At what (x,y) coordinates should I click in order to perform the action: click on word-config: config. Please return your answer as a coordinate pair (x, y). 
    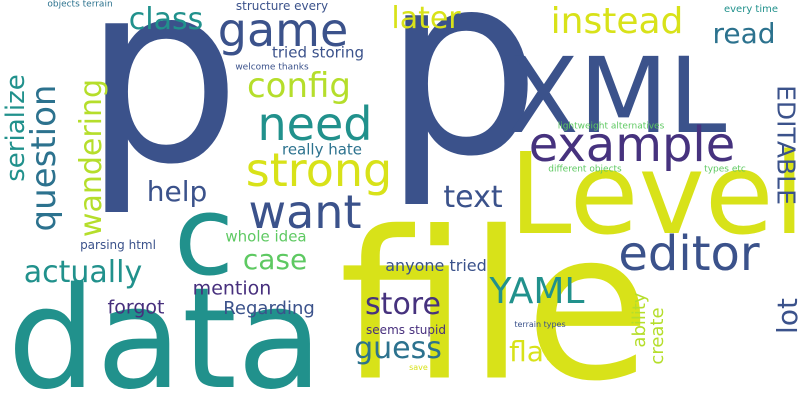
    Looking at the image, I should click on (299, 86).